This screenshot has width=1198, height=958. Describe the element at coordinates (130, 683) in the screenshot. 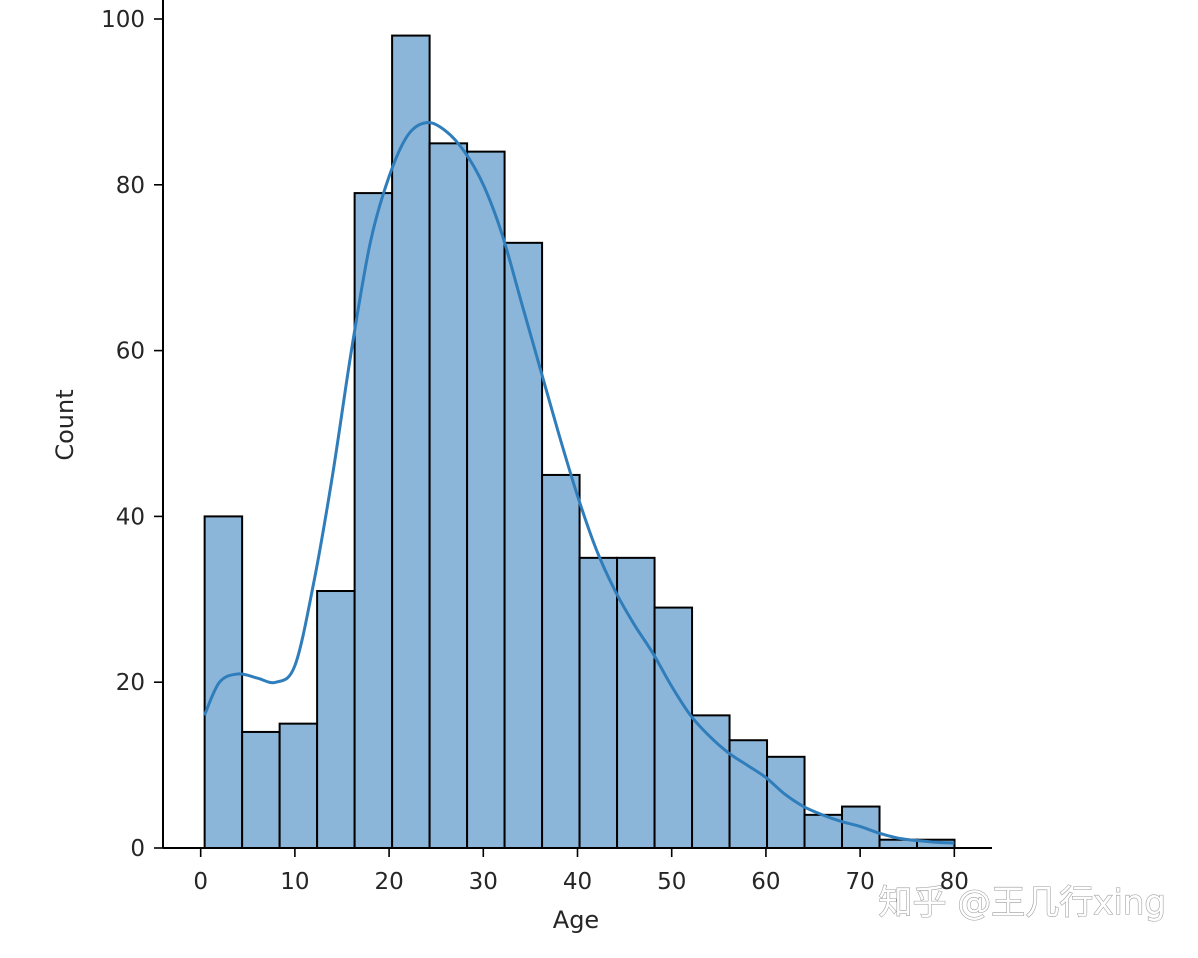

I see `y-tick-label: 20` at that location.